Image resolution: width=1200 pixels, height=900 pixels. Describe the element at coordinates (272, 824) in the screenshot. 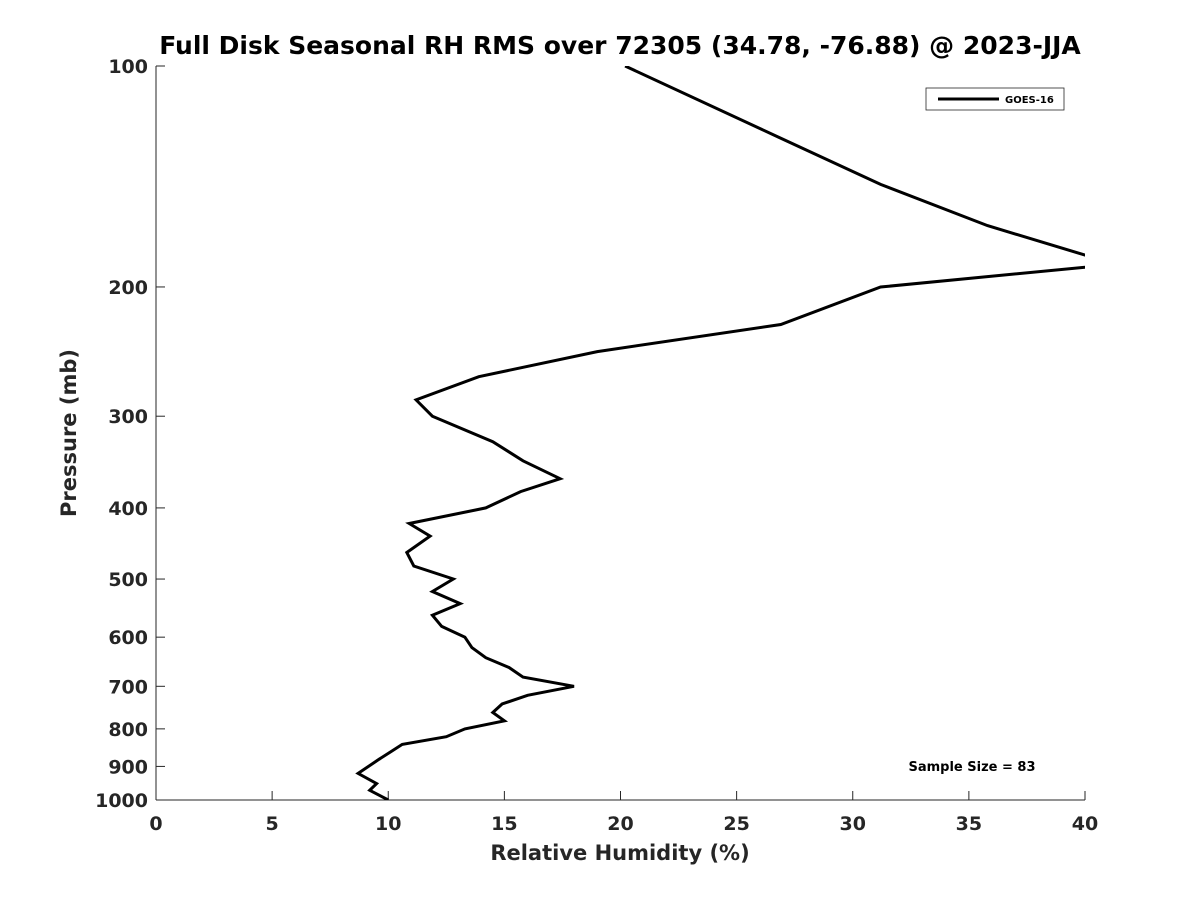

I see `x-tick-label: 5` at that location.